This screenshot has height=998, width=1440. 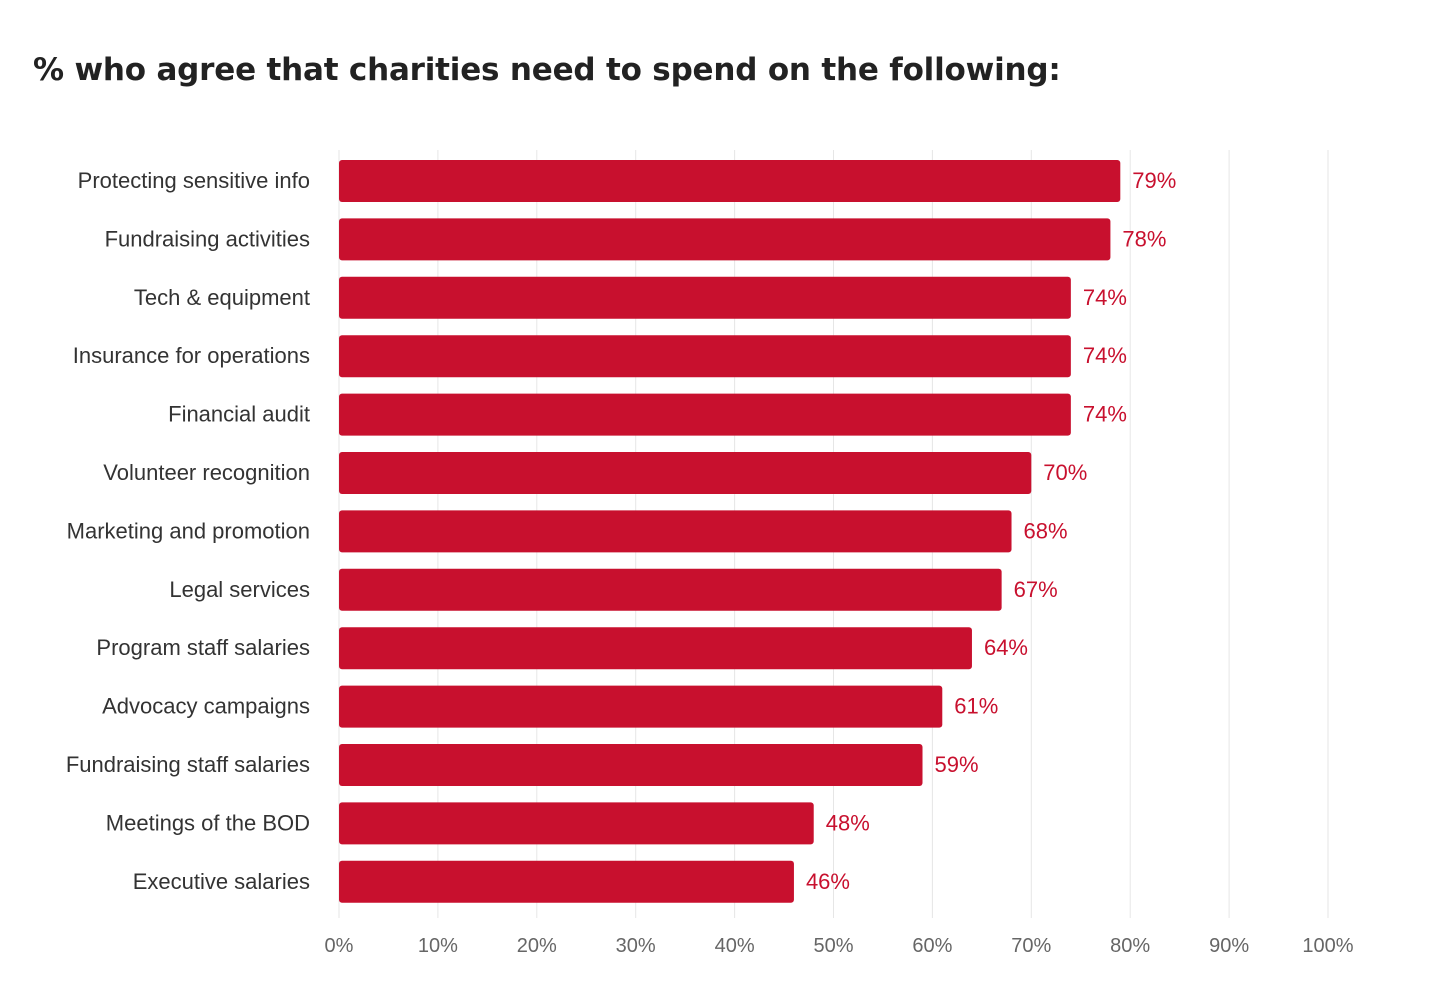 What do you see at coordinates (1065, 472) in the screenshot?
I see `data-label: 70%` at bounding box center [1065, 472].